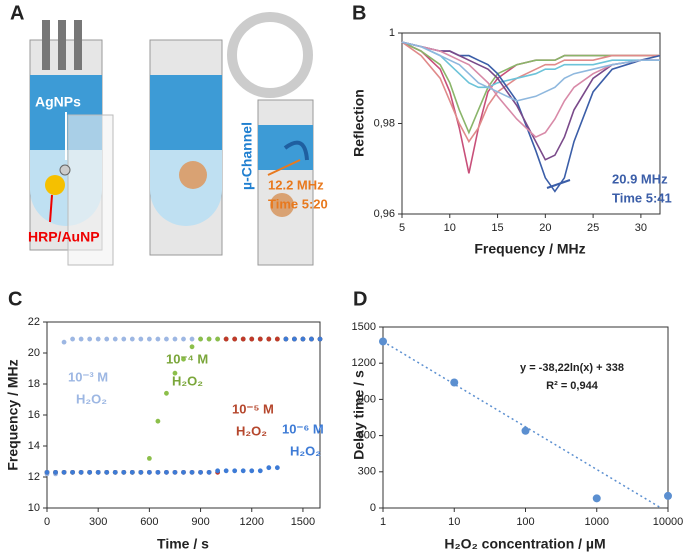  Describe the element at coordinates (34, 508) in the screenshot. I see `y-tick-label: 10` at that location.